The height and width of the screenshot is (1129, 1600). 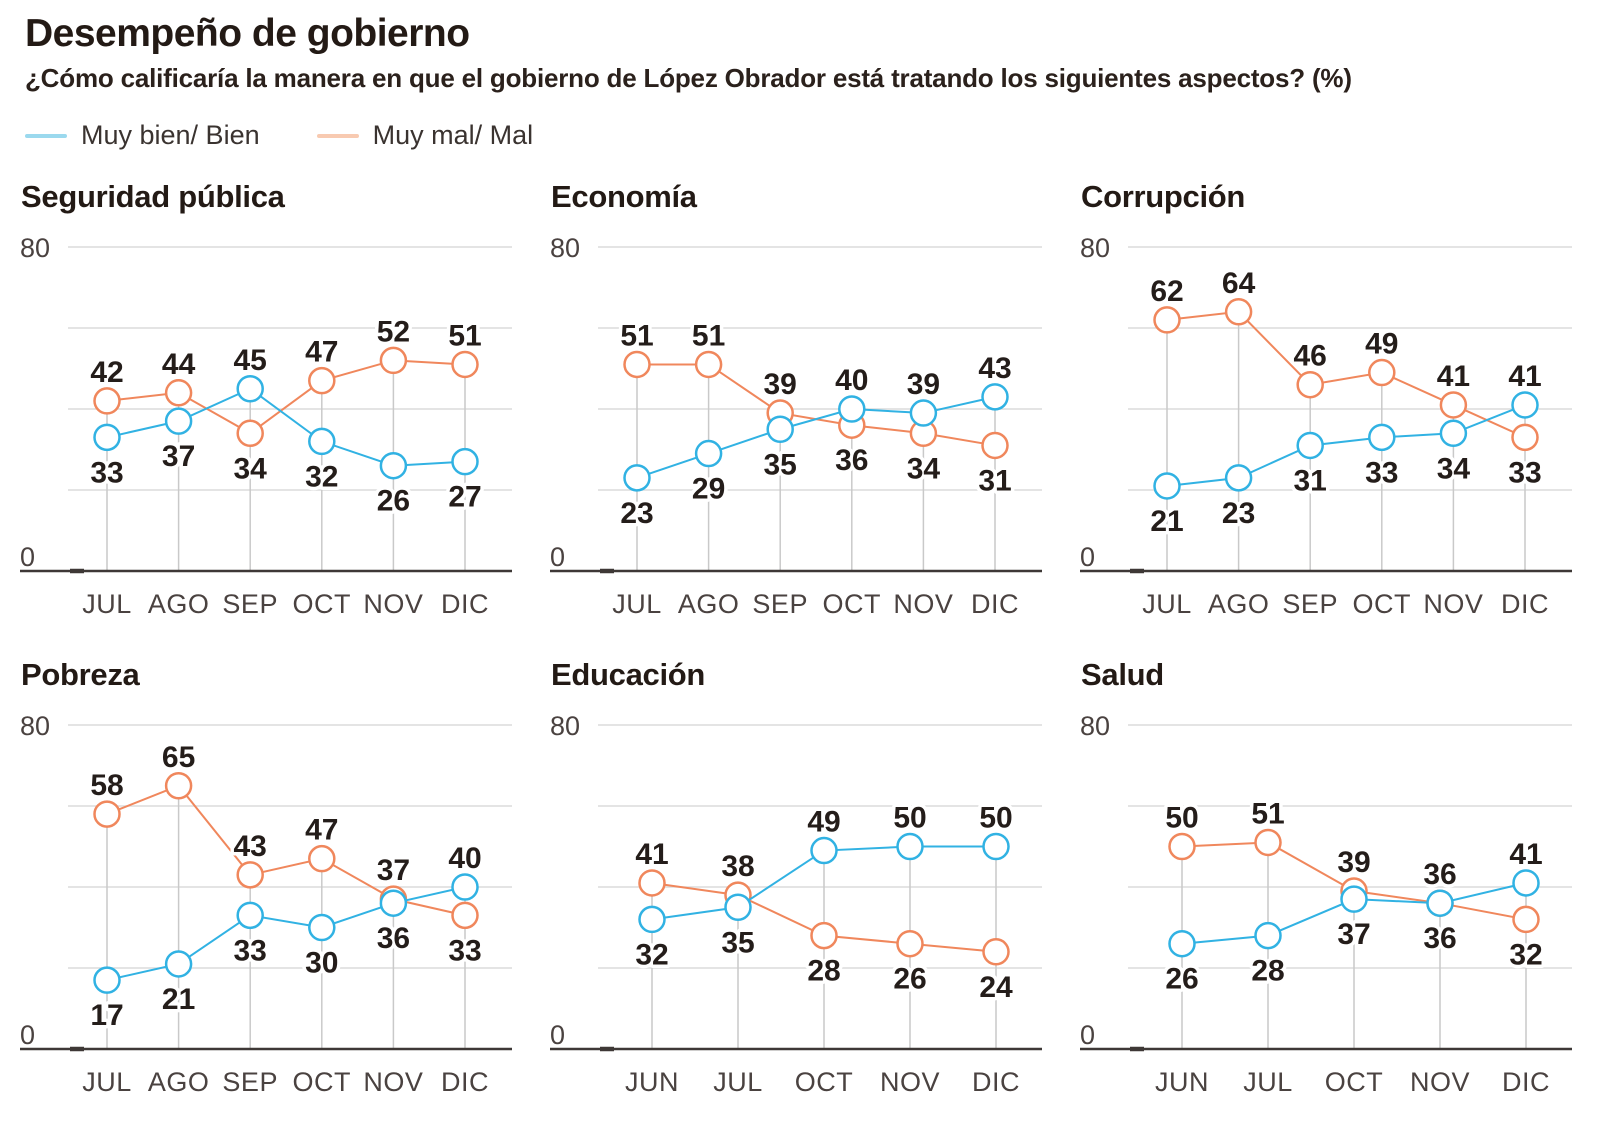 What do you see at coordinates (464, 497) in the screenshot?
I see `value-label-bien: 27` at bounding box center [464, 497].